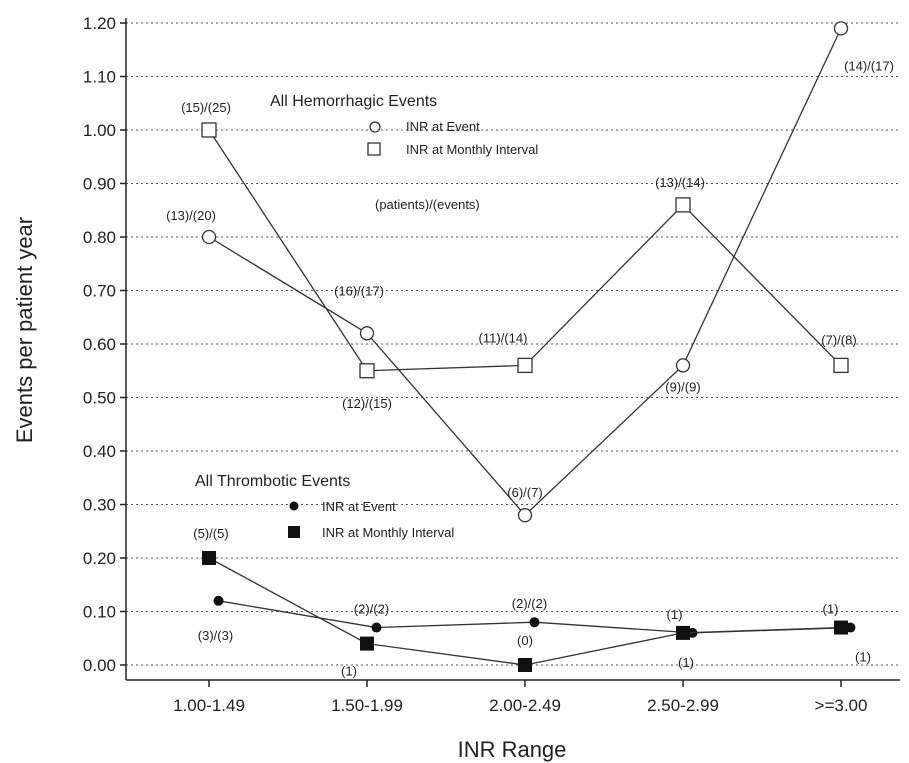 The width and height of the screenshot is (909, 763). I want to click on legend-entry-hem-event: INR at Event, so click(443, 126).